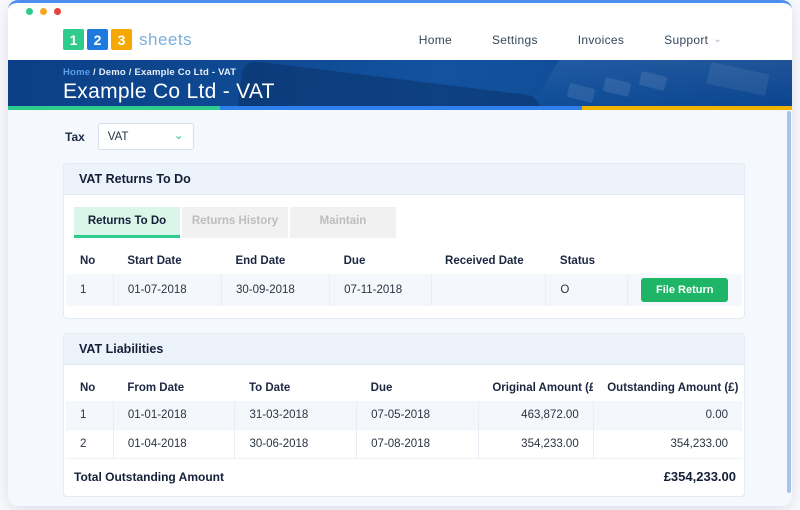 The height and width of the screenshot is (510, 800). Describe the element at coordinates (417, 444) in the screenshot. I see `cell-due: 07-08-2018` at that location.